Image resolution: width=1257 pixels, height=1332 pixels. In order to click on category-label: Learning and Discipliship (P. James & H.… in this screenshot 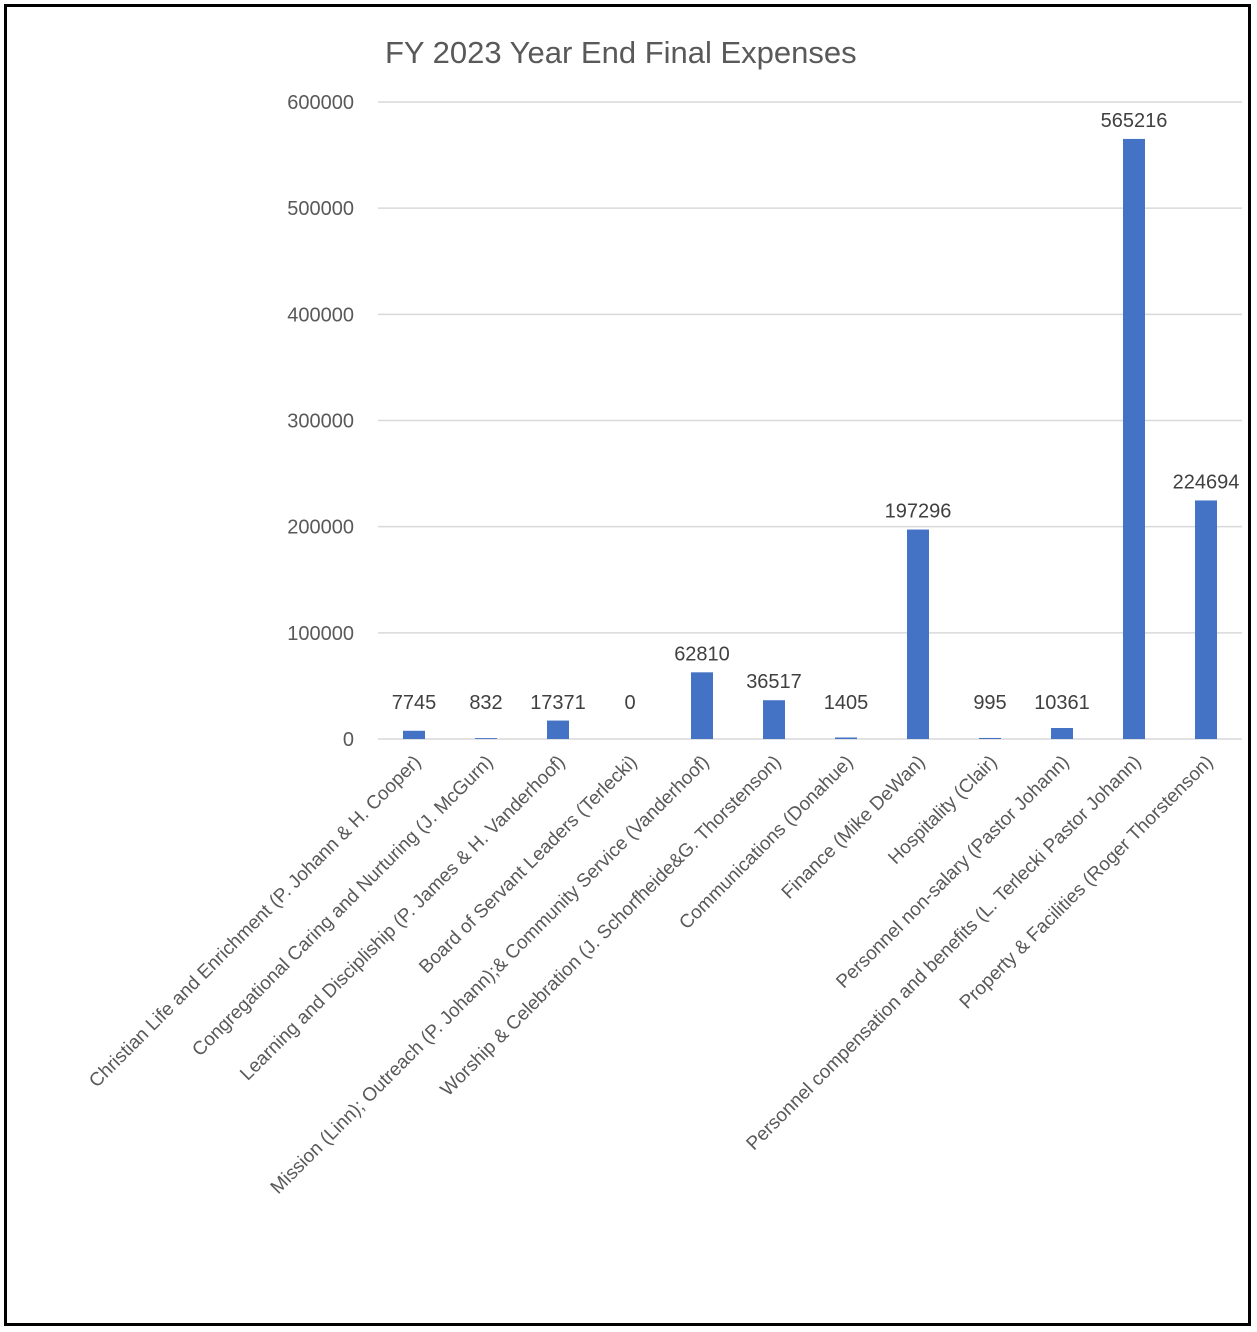, I will do `click(402, 918)`.